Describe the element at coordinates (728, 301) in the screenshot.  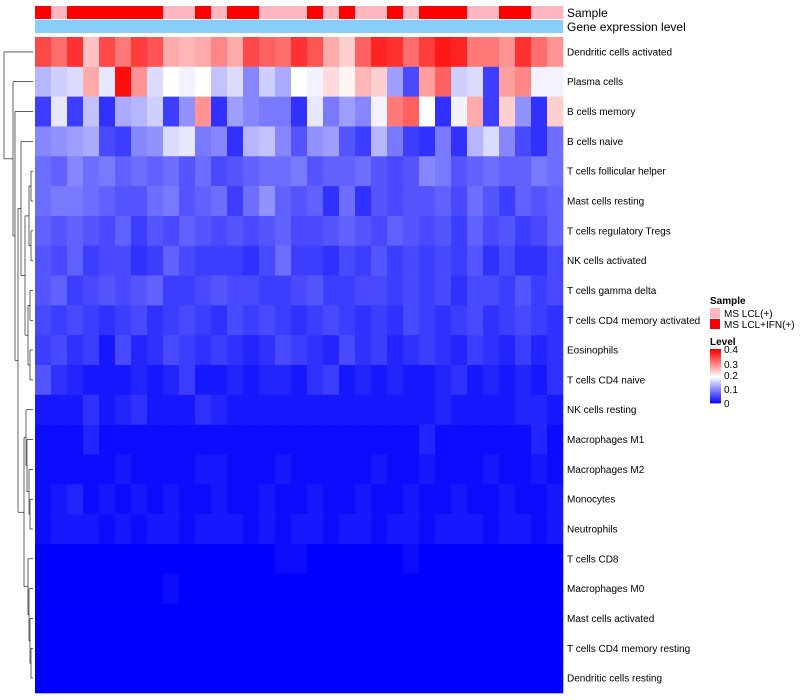
I see `sample-legend-title: Sample` at that location.